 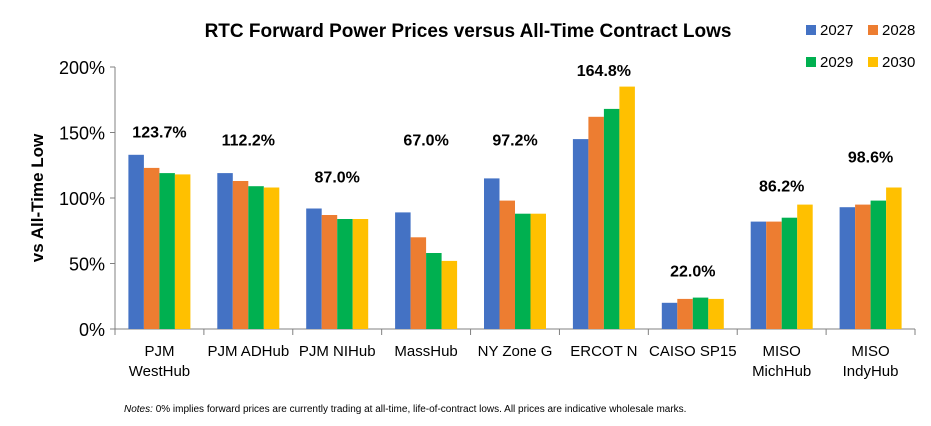 I want to click on group-annotation: 67.0%, so click(x=425, y=141).